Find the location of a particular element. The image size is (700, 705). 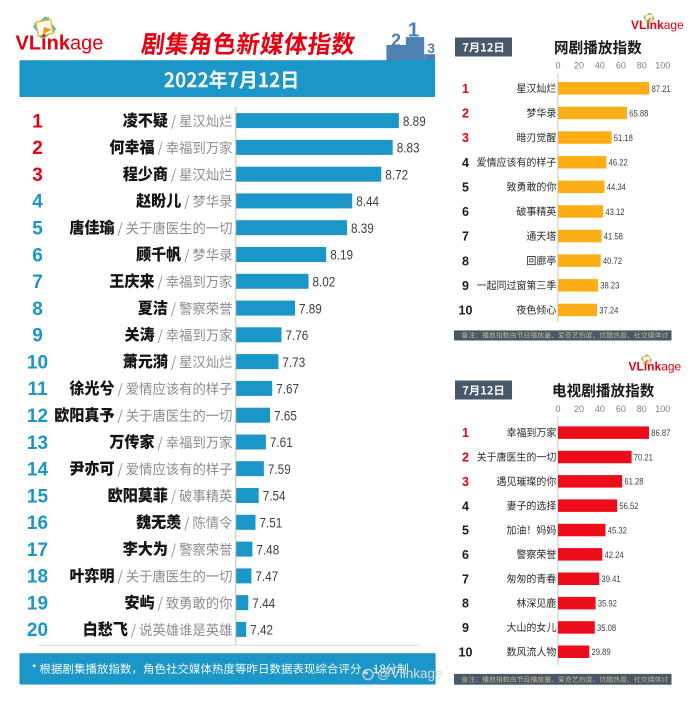

svg-text: 70.21 is located at coordinates (643, 457).